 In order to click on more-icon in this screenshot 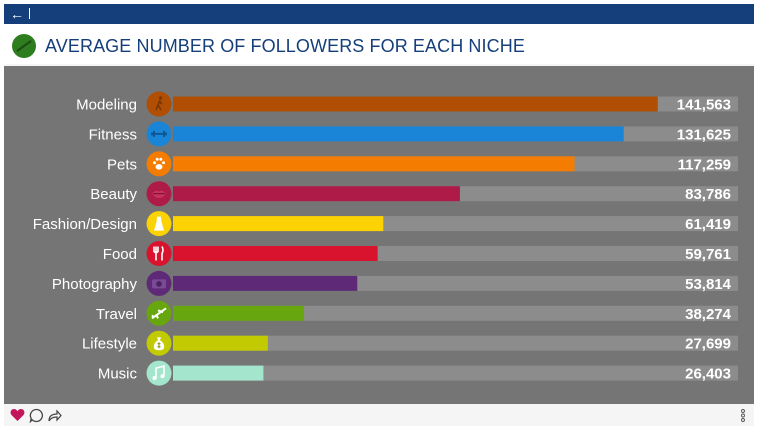, I will do `click(743, 415)`.